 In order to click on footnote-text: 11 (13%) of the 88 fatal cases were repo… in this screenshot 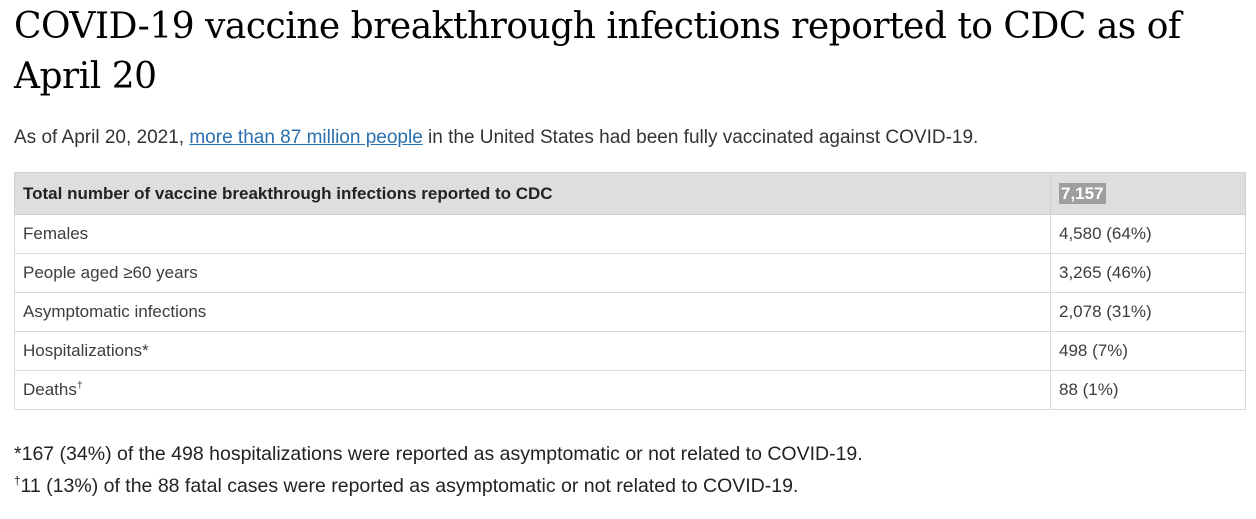, I will do `click(409, 486)`.